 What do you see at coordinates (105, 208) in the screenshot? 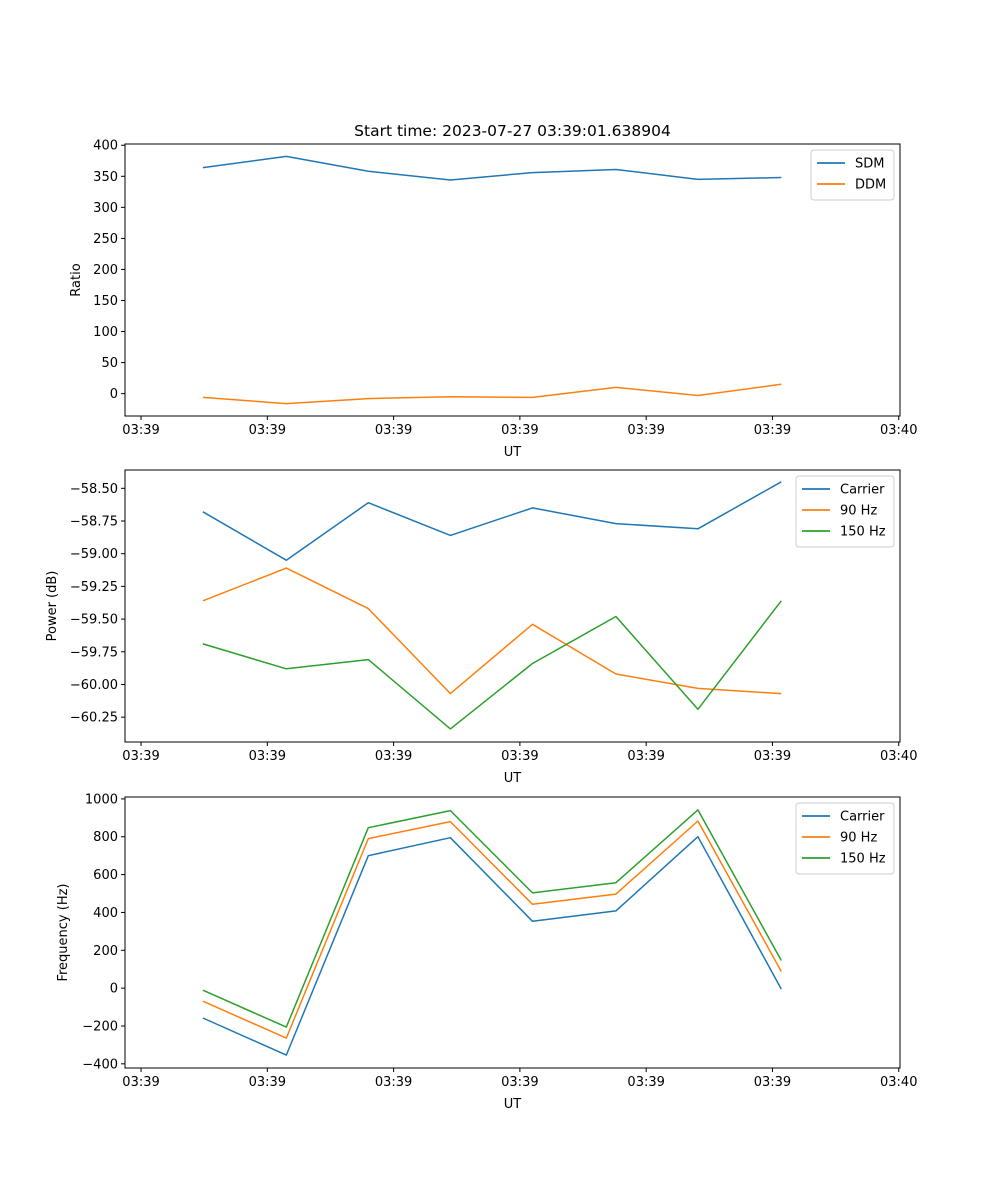
I see `y-tick-label: 300` at bounding box center [105, 208].